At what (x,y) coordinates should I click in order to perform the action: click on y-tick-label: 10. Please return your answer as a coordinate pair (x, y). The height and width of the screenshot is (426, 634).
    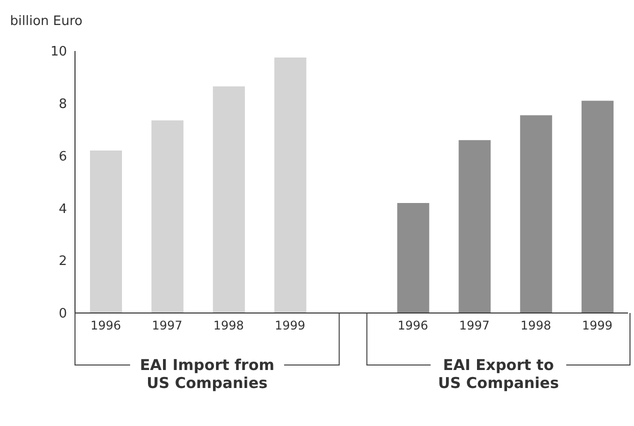
    Looking at the image, I should click on (58, 52).